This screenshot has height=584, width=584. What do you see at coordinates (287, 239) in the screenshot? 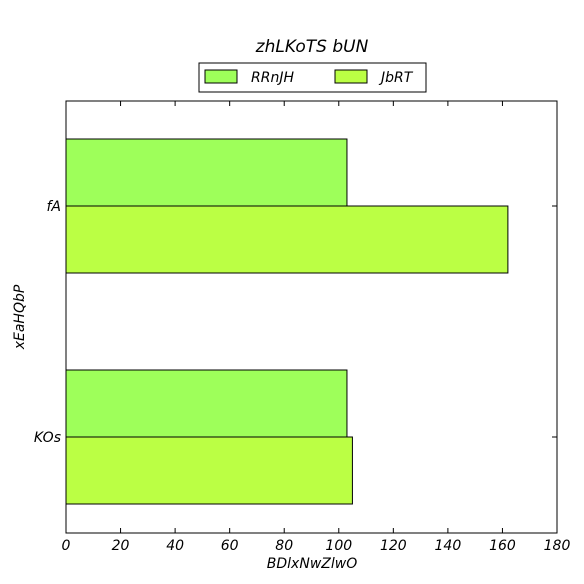
I see `bar-fa-jbrt` at bounding box center [287, 239].